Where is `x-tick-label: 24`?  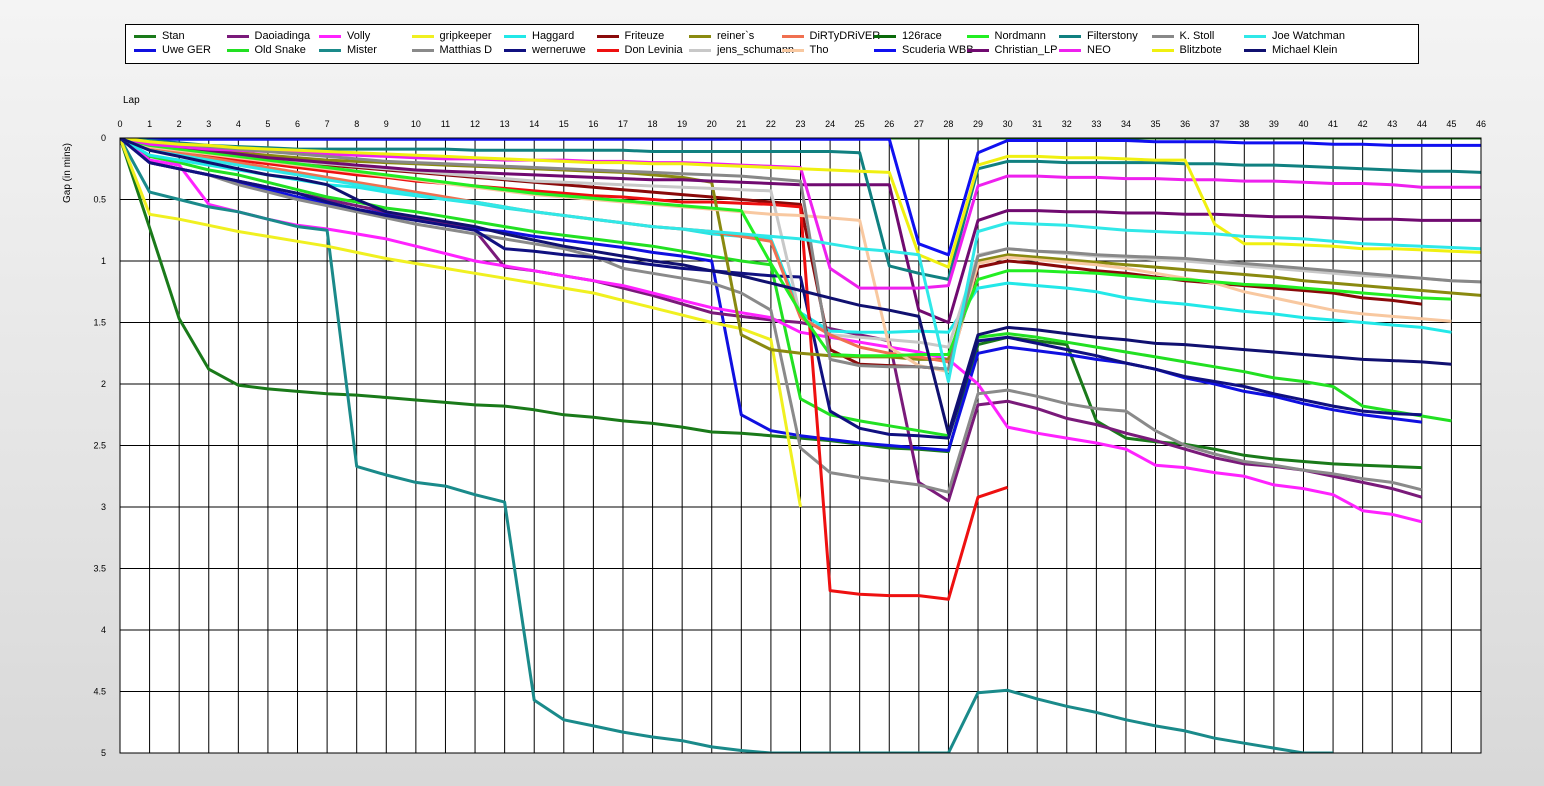
x-tick-label: 24 is located at coordinates (830, 124).